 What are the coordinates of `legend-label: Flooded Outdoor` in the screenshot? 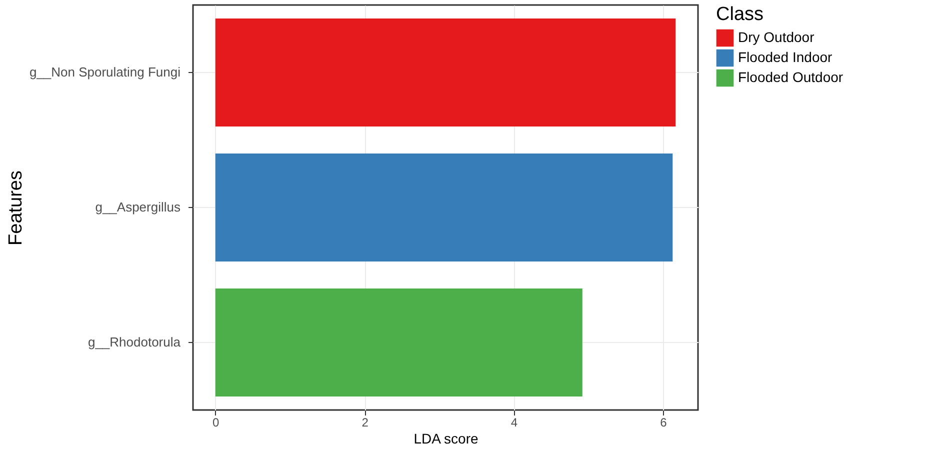 It's located at (791, 77).